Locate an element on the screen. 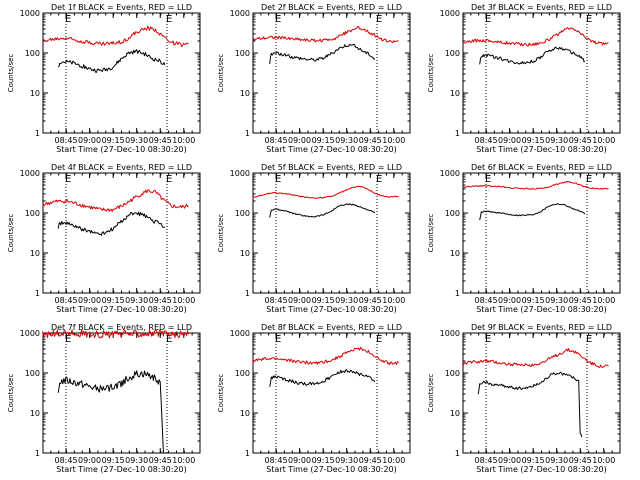 The image size is (640, 480). panel-title: Det 1f BLACK = Events, RED = LLD is located at coordinates (121, 7).